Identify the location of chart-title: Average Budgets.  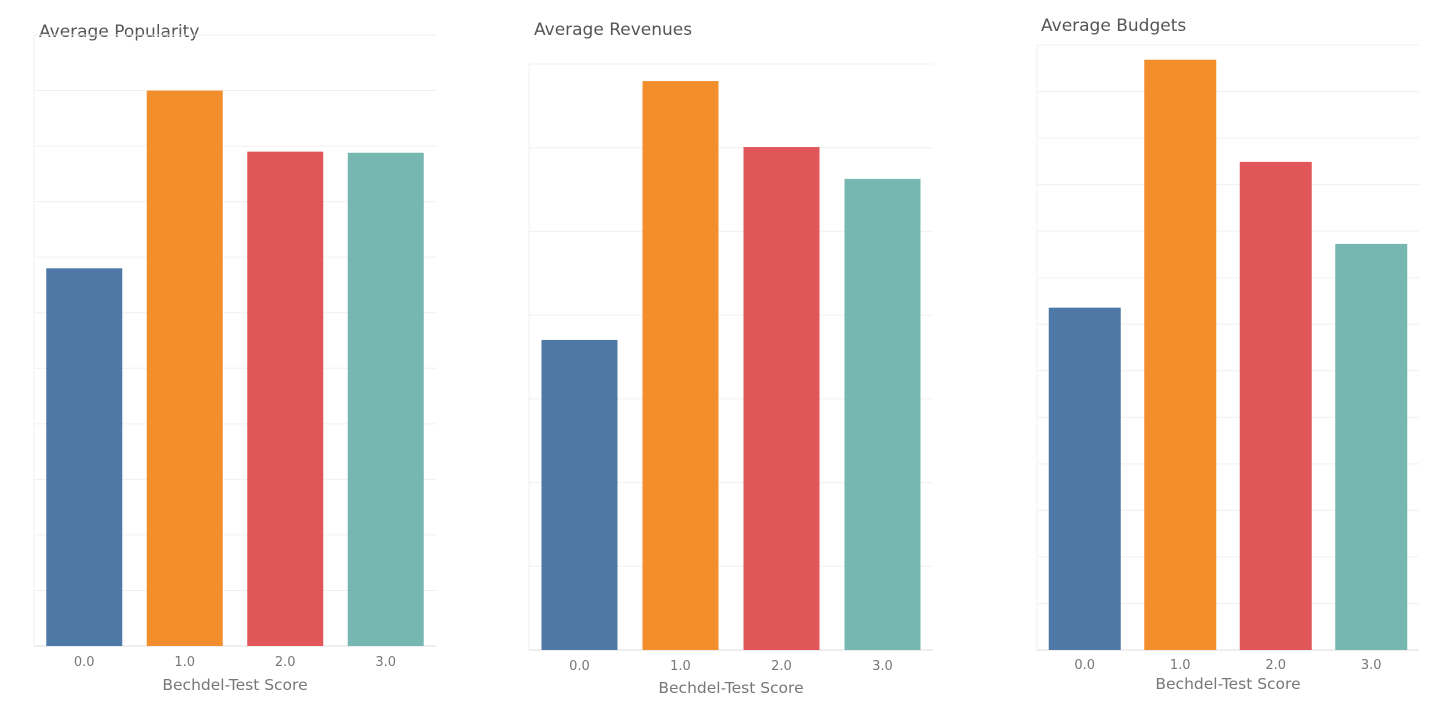
(1114, 26).